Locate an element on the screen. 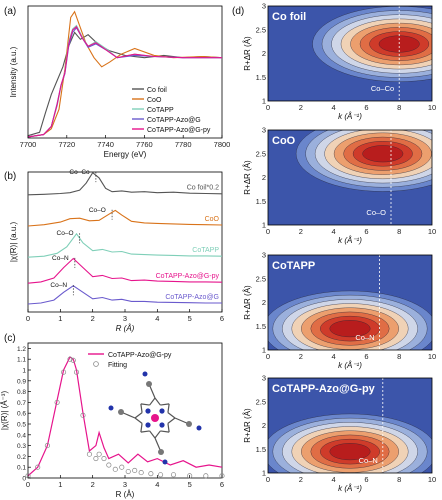 The height and width of the screenshot is (500, 442). ytick-label-c-10: 1 is located at coordinates (24, 371).